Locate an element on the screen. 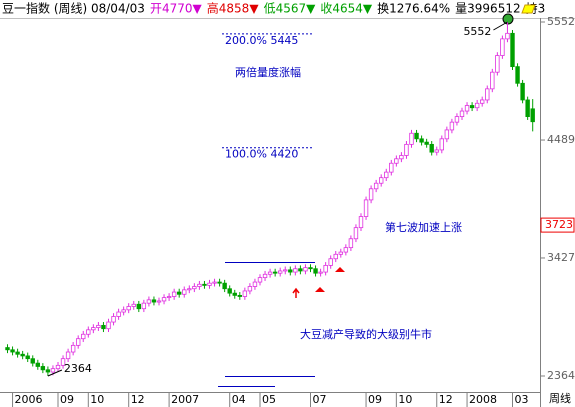 The height and width of the screenshot is (407, 575). y-tick-label: 3427 is located at coordinates (561, 257).